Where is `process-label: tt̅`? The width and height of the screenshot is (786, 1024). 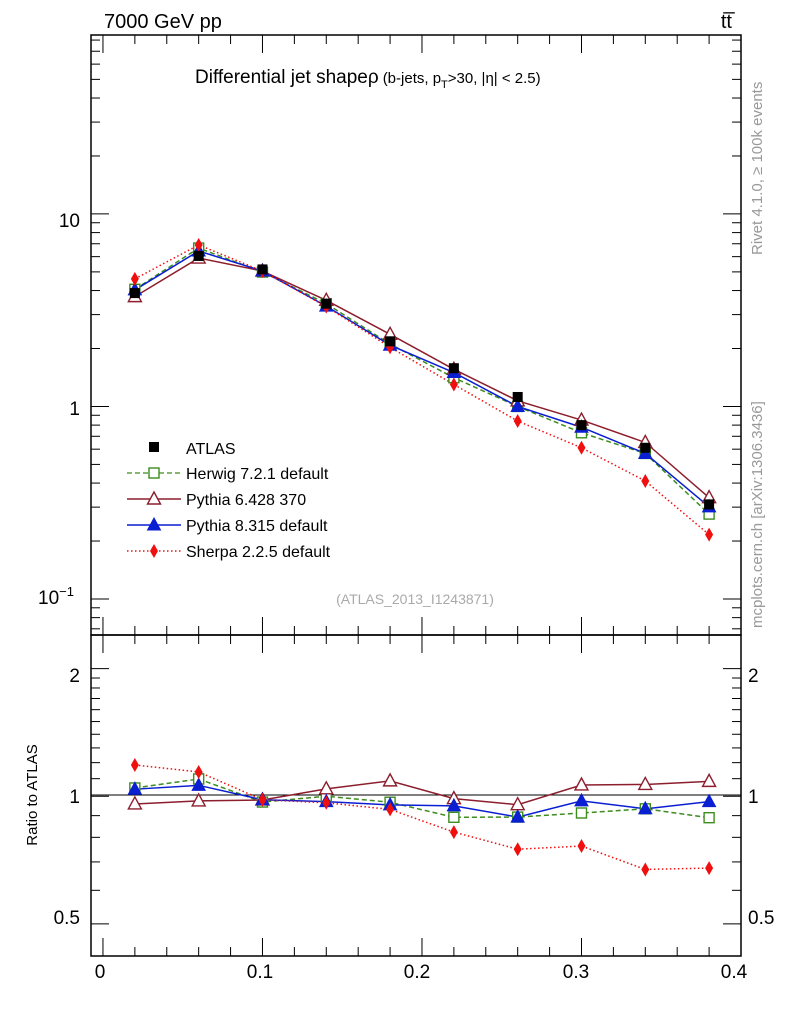 process-label: tt̅ is located at coordinates (728, 22).